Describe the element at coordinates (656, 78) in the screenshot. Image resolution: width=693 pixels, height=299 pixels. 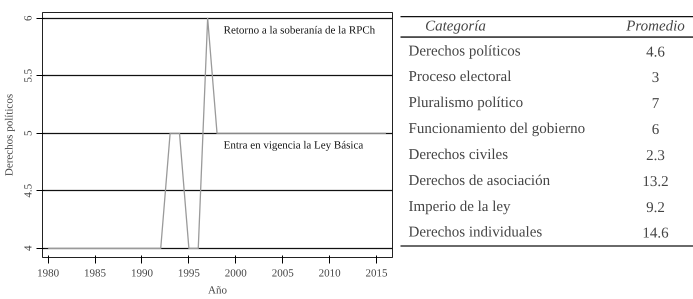
I see `data-label: 3` at that location.